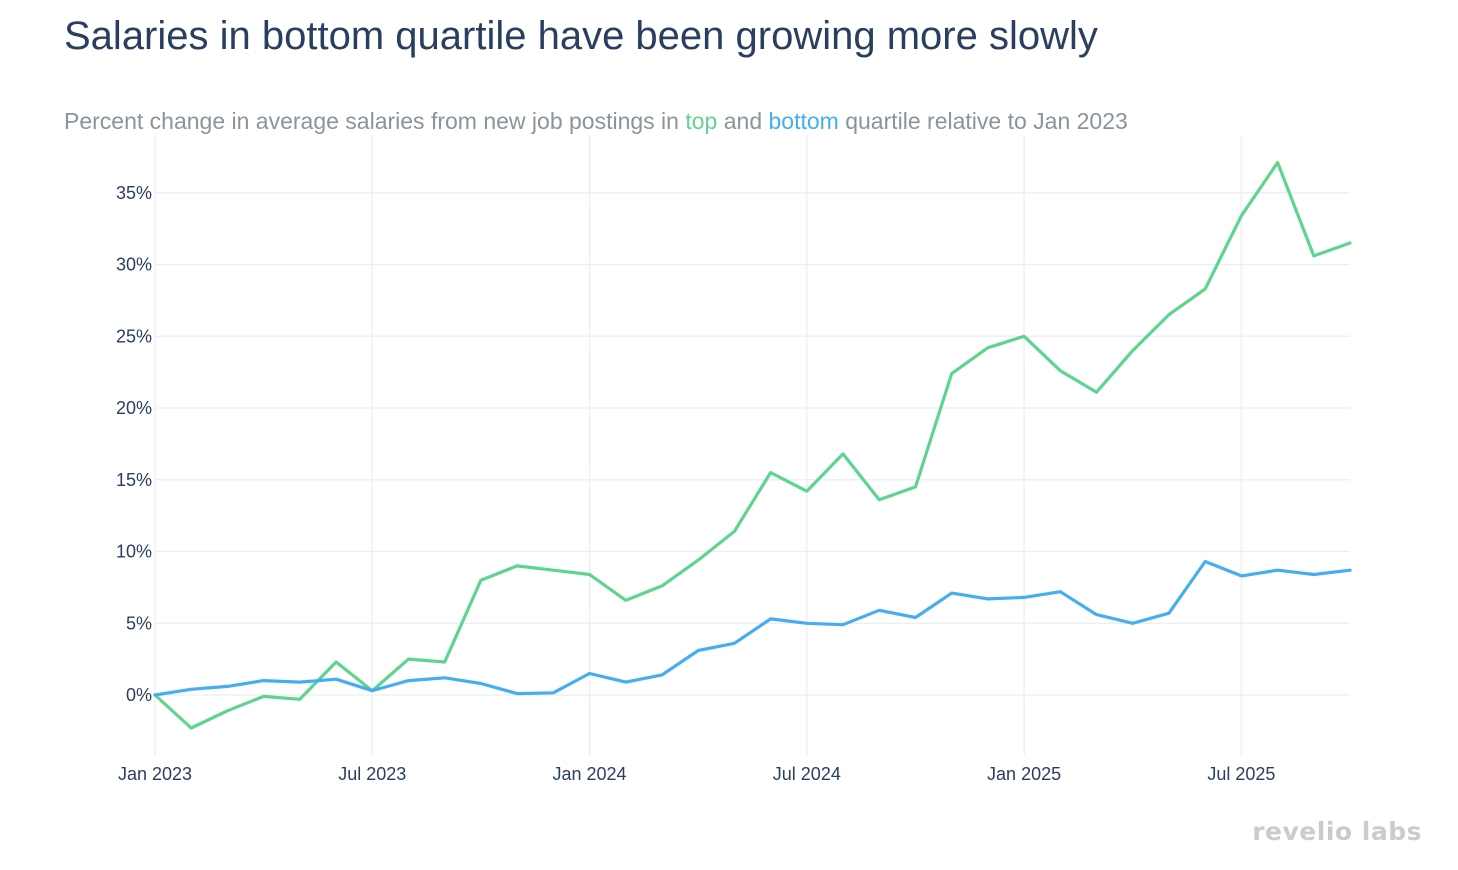  I want to click on y-tick-label: 25%, so click(134, 336).